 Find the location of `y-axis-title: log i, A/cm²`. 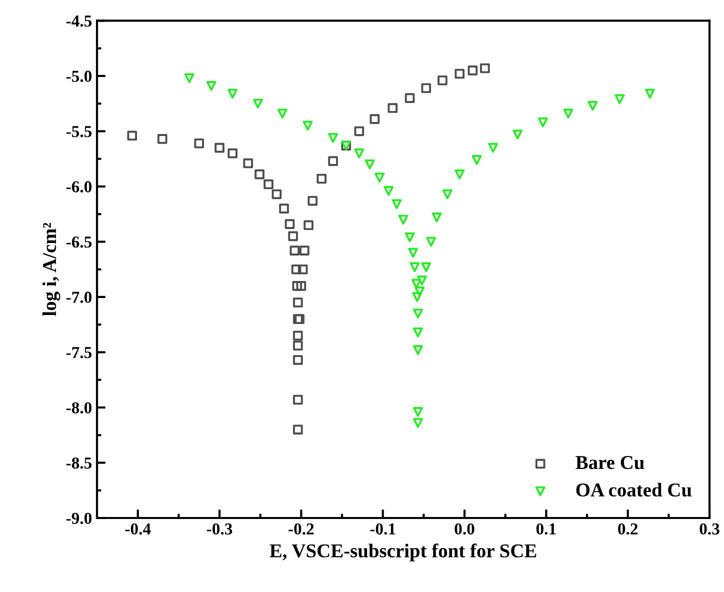

y-axis-title: log i, A/cm² is located at coordinates (51, 269).